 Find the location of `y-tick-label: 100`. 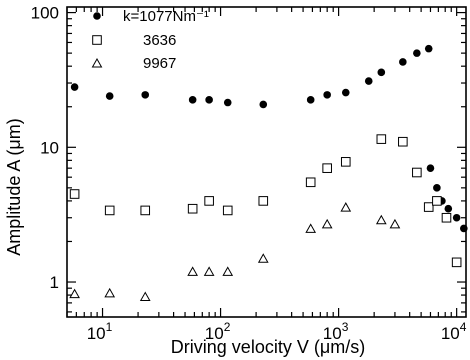

y-tick-label: 100 is located at coordinates (45, 13).